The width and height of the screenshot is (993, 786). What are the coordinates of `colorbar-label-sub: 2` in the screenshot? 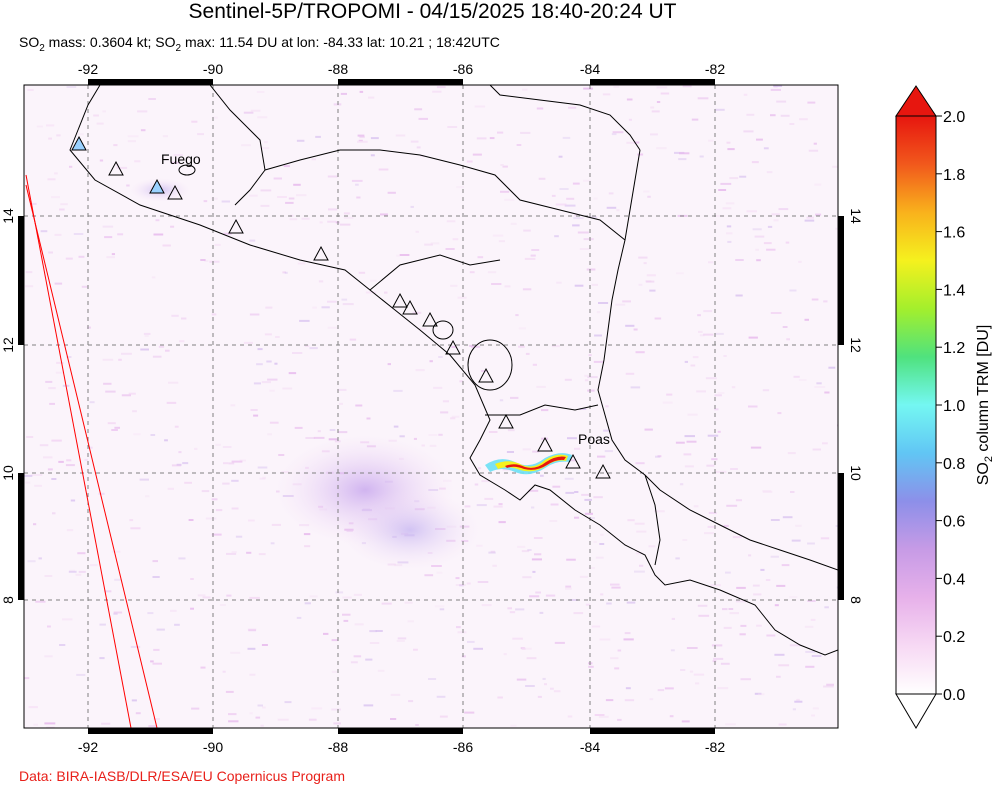 It's located at (988, 459).